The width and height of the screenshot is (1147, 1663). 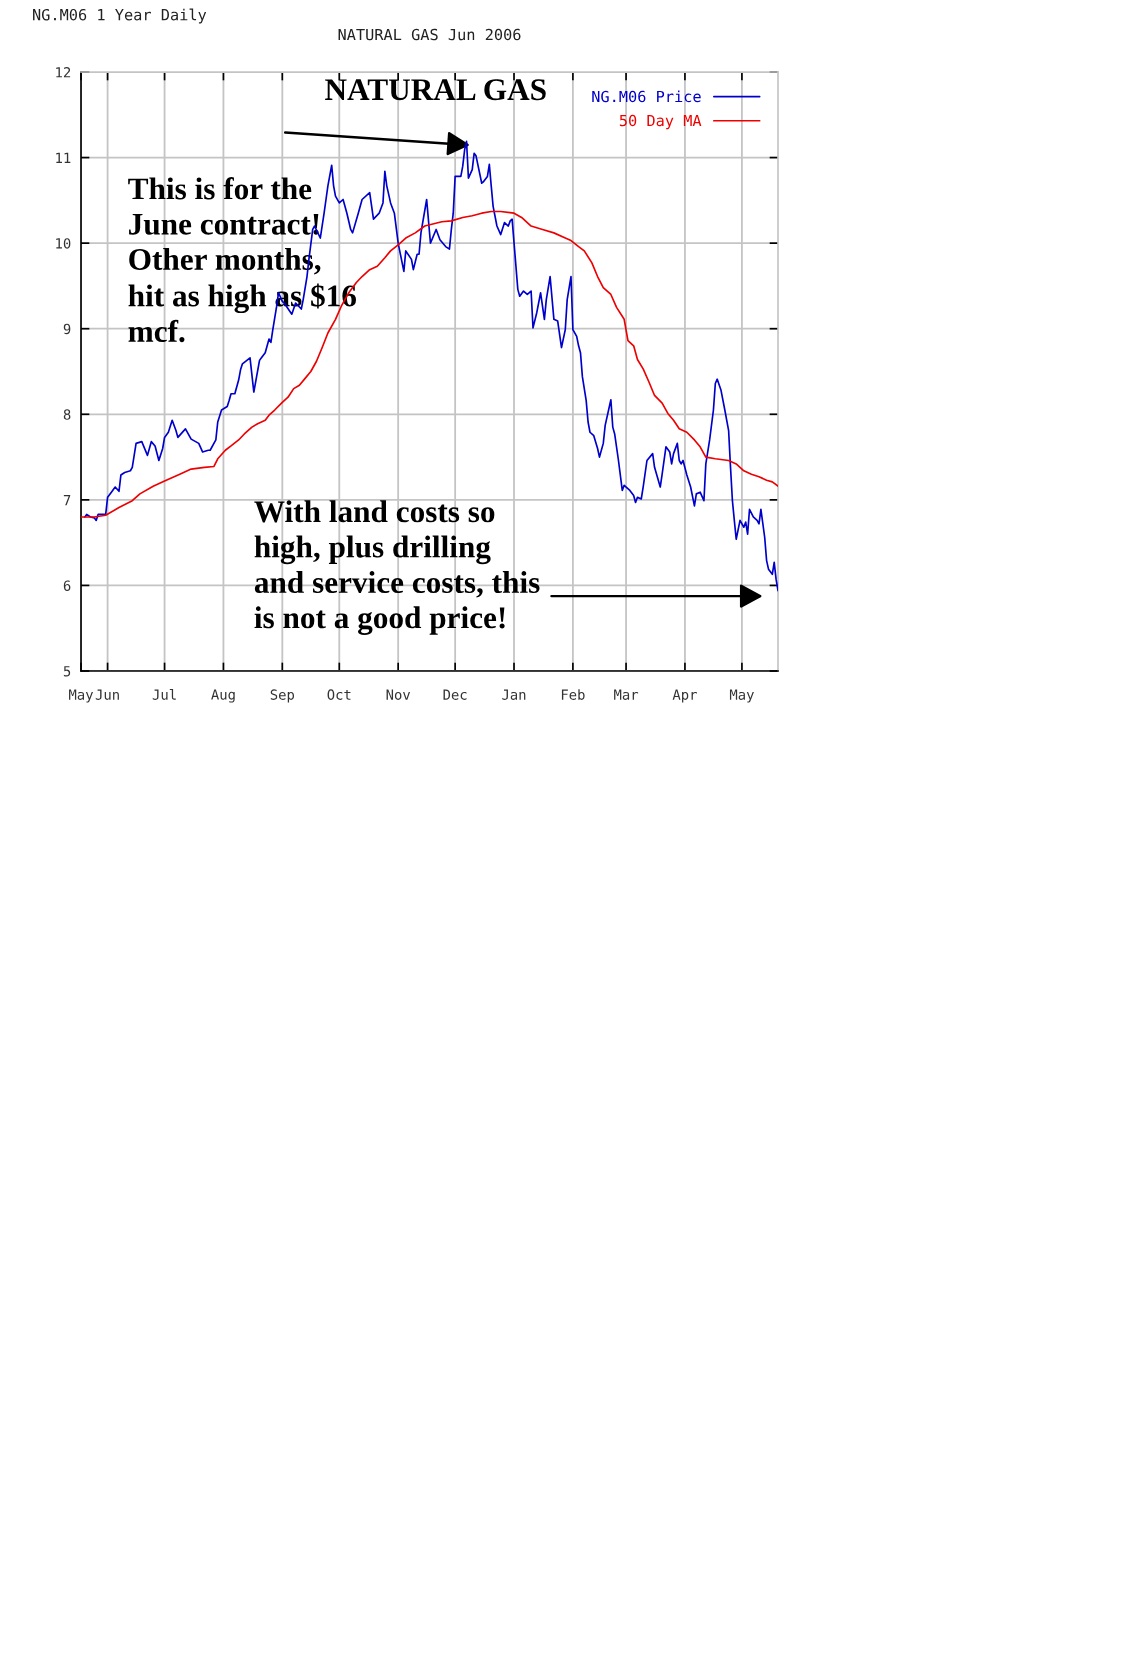 I want to click on chart-subtitle: NG.M06 1 Year Daily, so click(x=120, y=16).